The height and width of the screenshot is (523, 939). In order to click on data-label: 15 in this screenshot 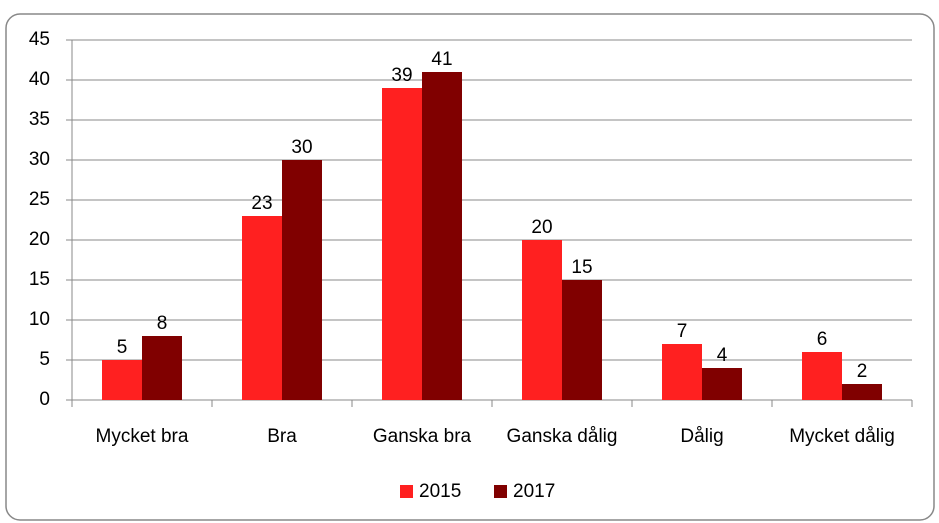, I will do `click(581, 267)`.